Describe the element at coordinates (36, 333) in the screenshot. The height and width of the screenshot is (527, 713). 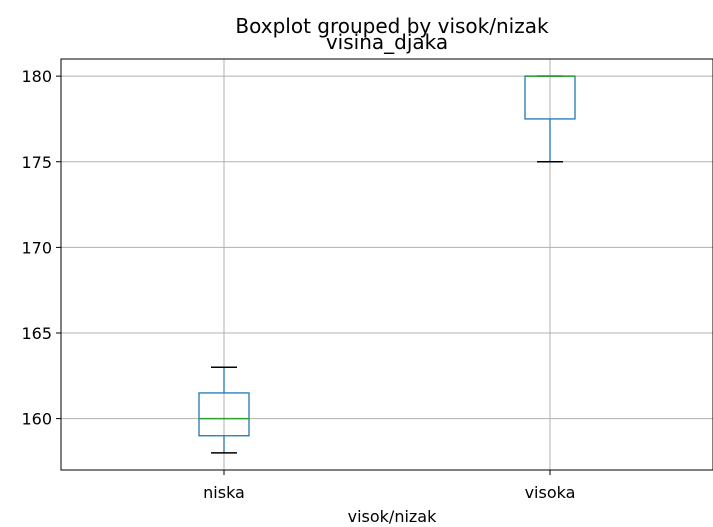
I see `y-tick-label: 165` at that location.